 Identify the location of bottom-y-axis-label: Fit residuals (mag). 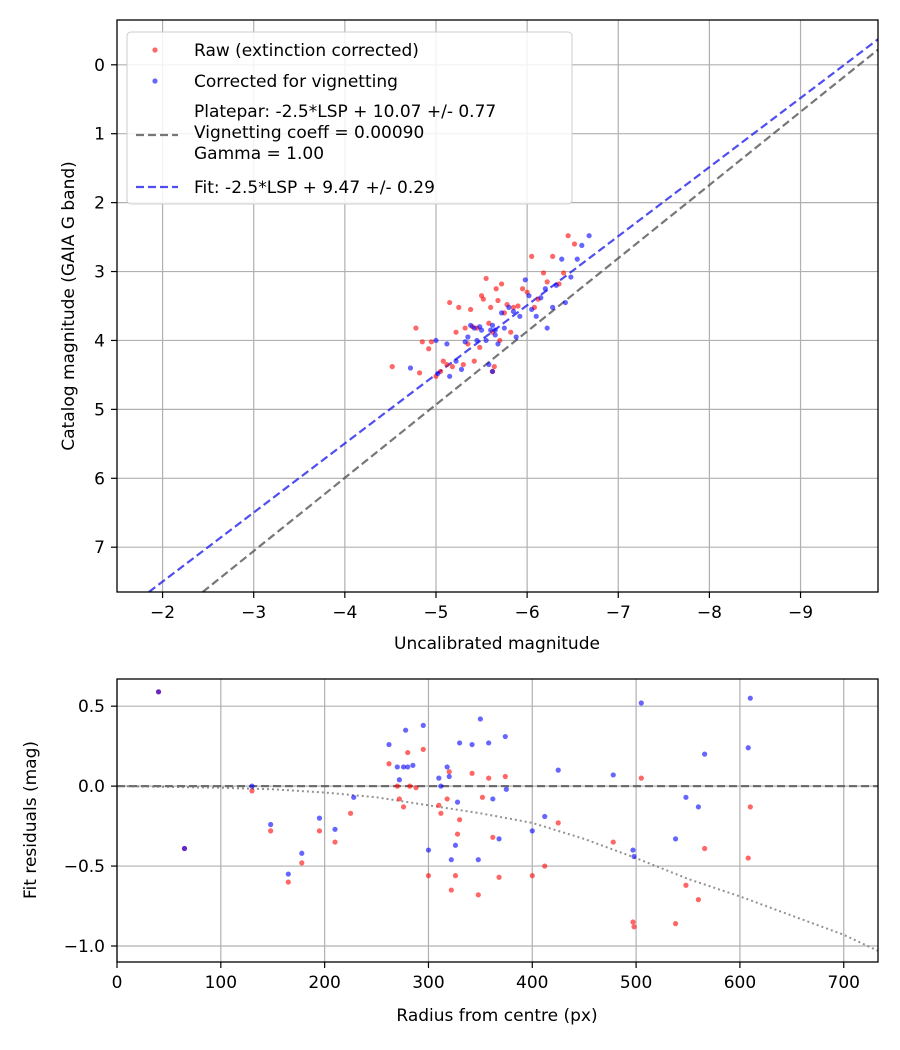
(31, 820).